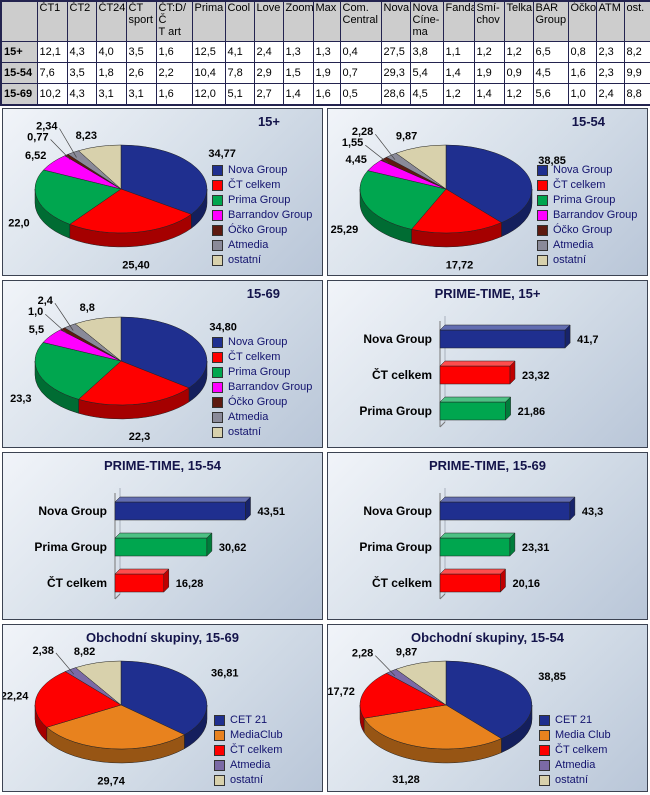 The width and height of the screenshot is (650, 795). What do you see at coordinates (518, 73) in the screenshot?
I see `table-cell: 0,9` at bounding box center [518, 73].